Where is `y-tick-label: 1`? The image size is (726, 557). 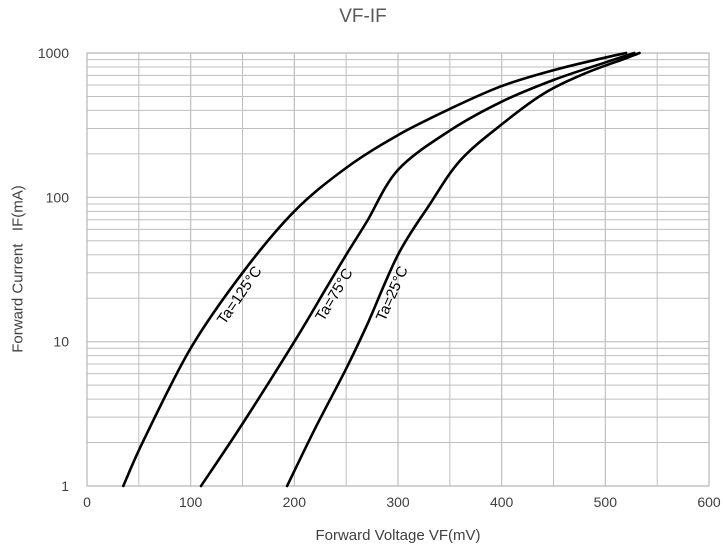
y-tick-label: 1 is located at coordinates (65, 486).